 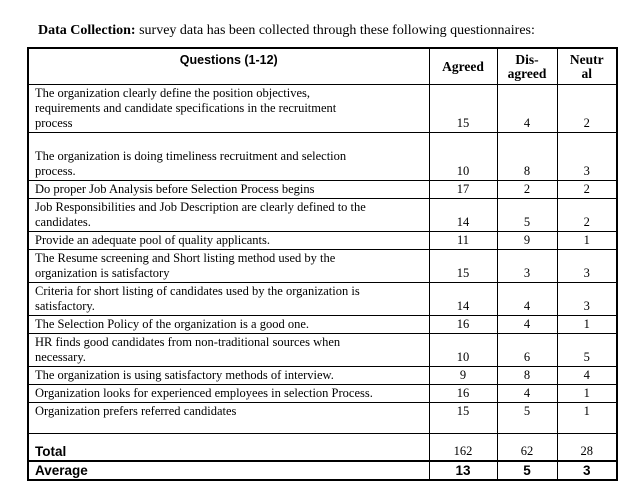 I want to click on disagreed-count-cell: 3, so click(x=527, y=266).